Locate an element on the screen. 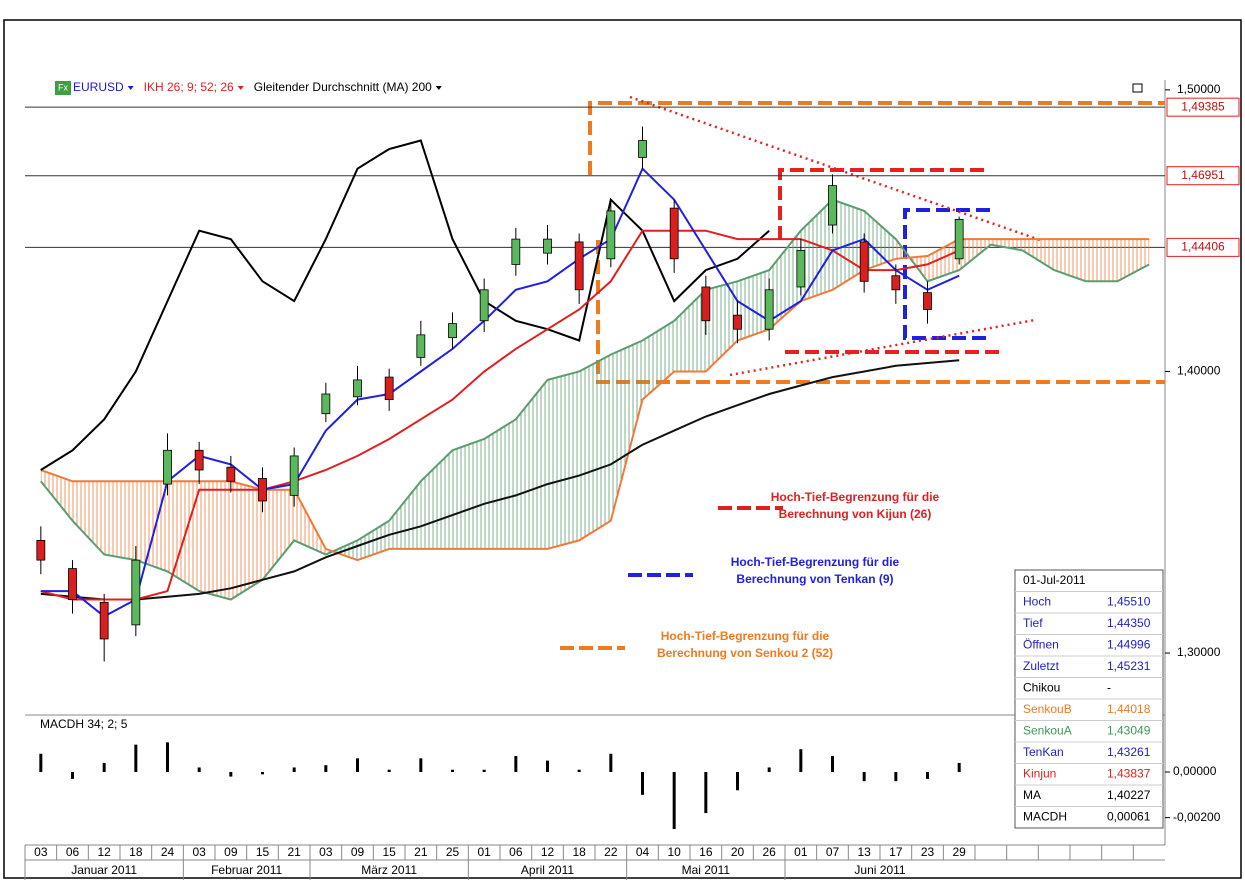 The width and height of the screenshot is (1245, 880). month-label: Mai 2011 is located at coordinates (706, 870).